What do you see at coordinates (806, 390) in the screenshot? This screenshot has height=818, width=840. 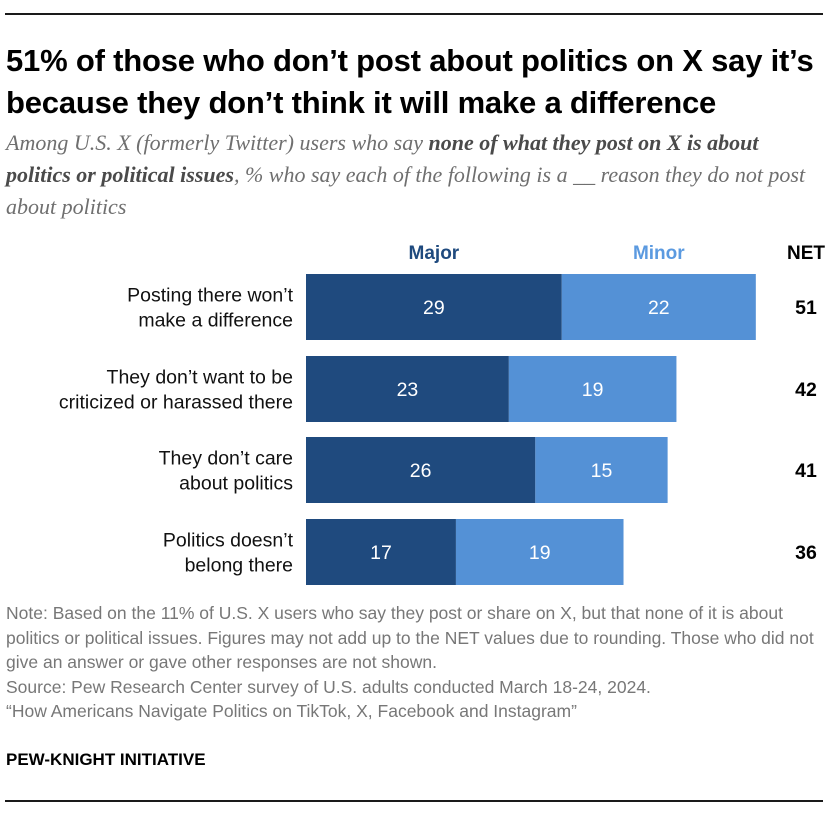 I see `net-value: 42` at bounding box center [806, 390].